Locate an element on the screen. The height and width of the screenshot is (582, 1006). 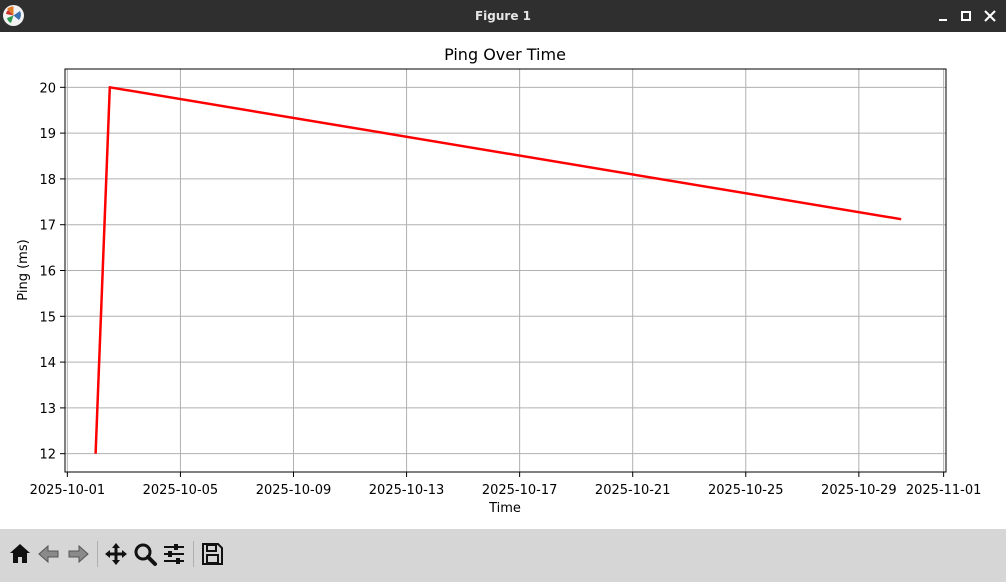
pan-button is located at coordinates (116, 554).